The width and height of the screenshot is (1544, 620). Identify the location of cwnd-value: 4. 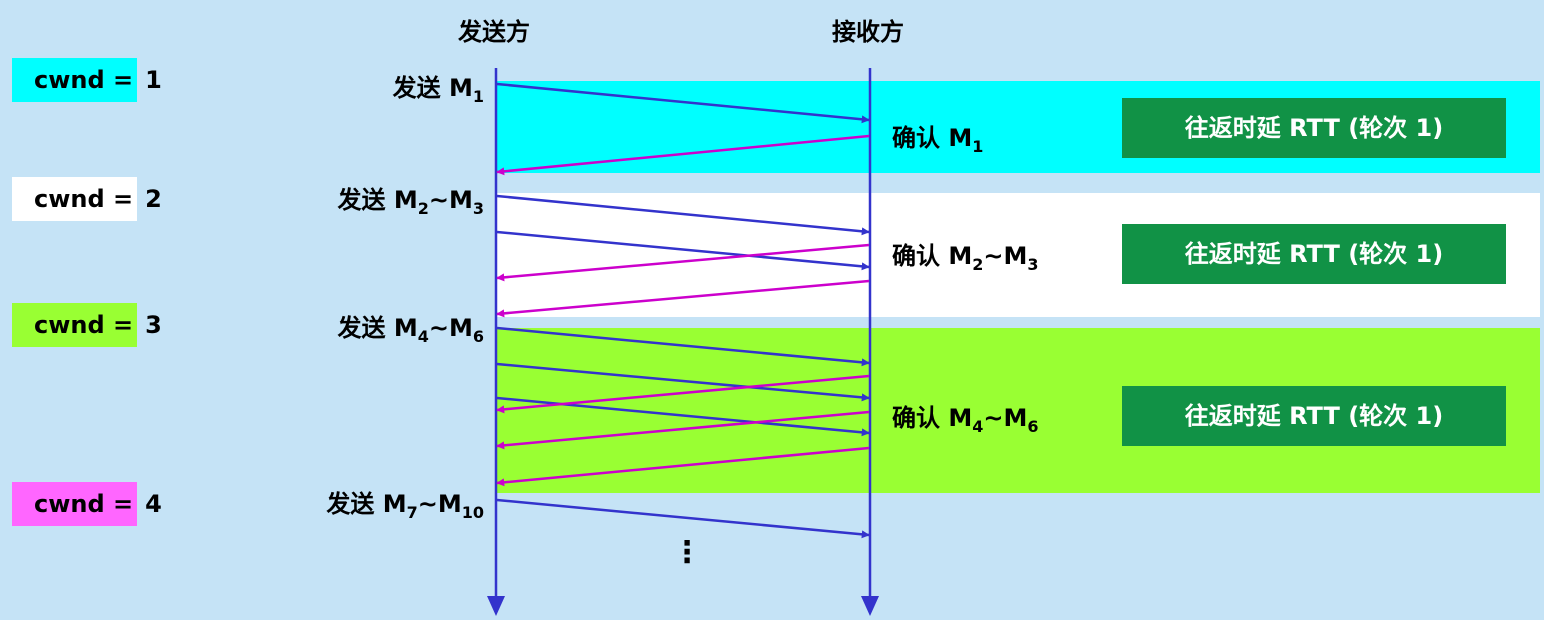
(153, 504).